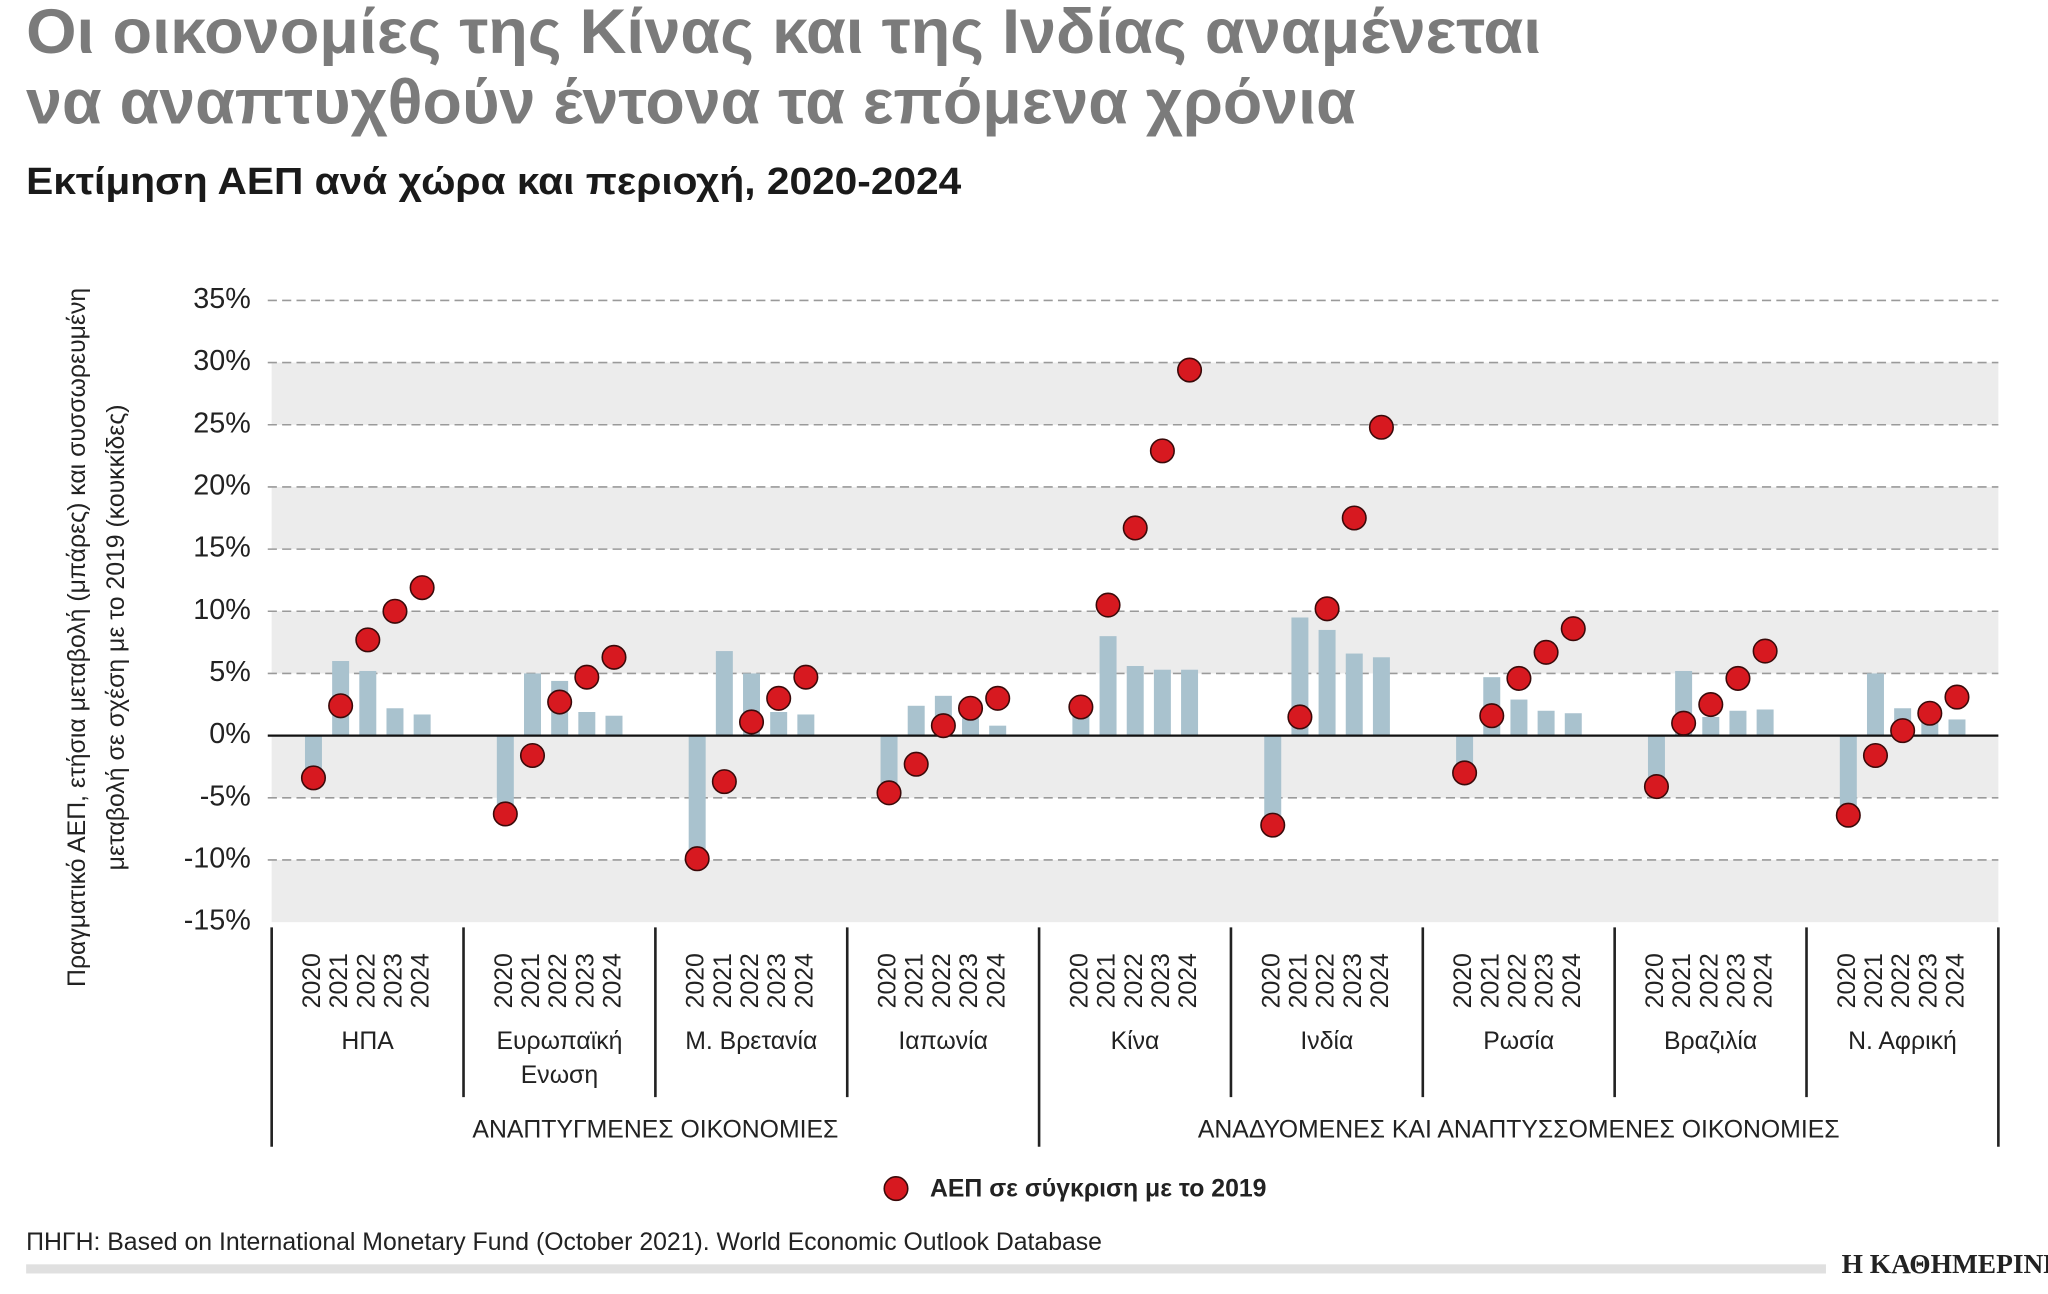  What do you see at coordinates (1945, 1264) in the screenshot?
I see `brand: Η ΚΑΘΗΜΕΡΙΝΗ` at bounding box center [1945, 1264].